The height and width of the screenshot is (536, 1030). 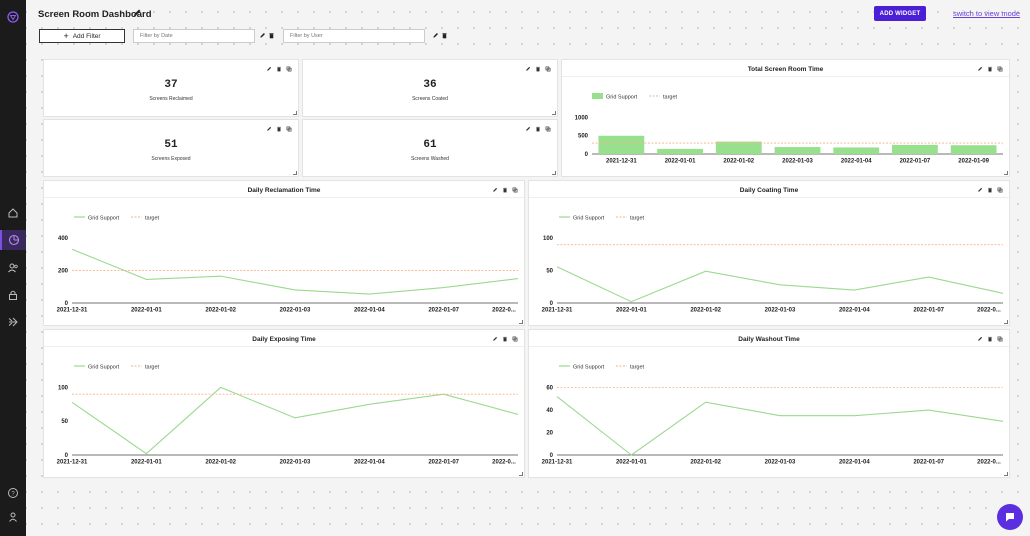 I want to click on stat-card-coated: 36 Screens Coated, so click(x=430, y=88).